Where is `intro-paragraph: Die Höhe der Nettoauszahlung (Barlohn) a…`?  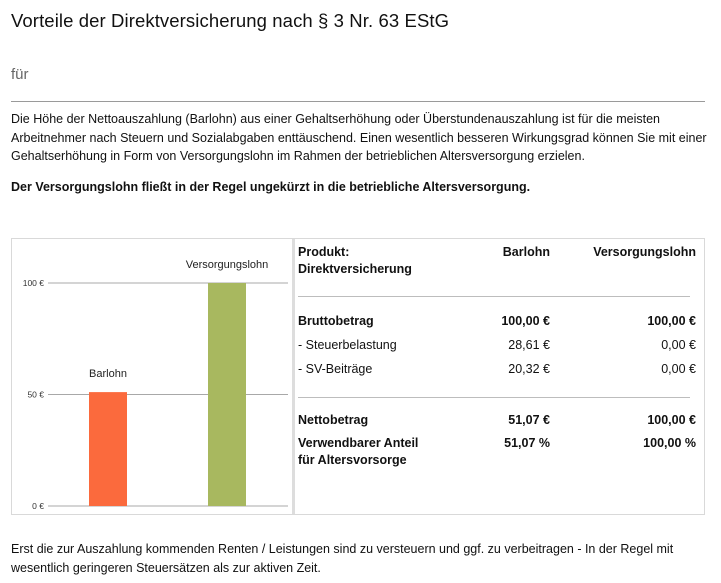
intro-paragraph: Die Höhe der Nettoauszahlung (Barlohn) a… is located at coordinates (359, 137).